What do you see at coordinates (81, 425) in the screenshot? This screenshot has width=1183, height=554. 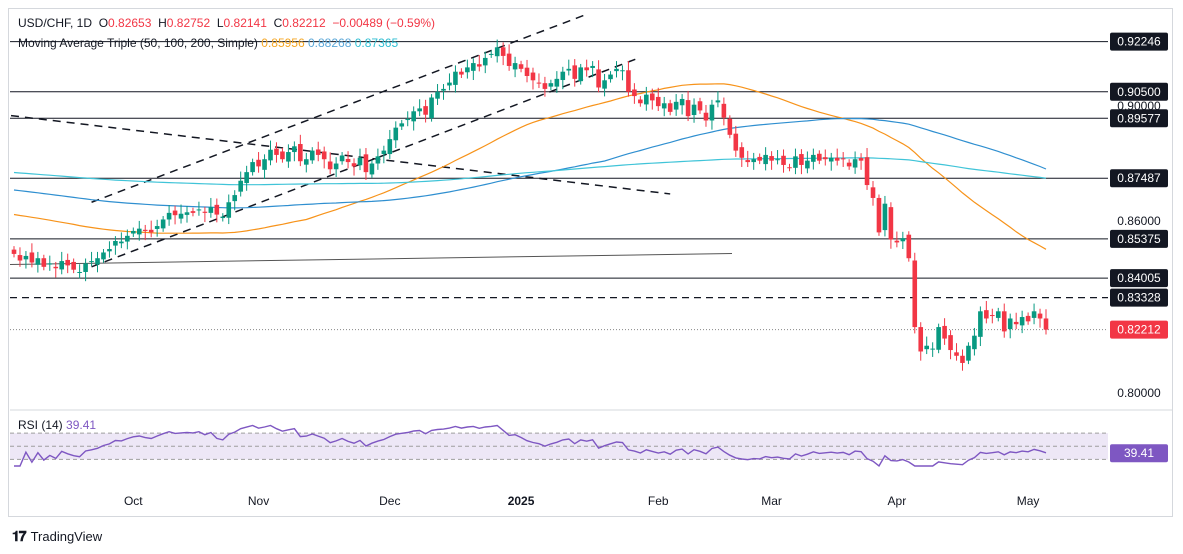 I see `rsi-value: 39.41` at bounding box center [81, 425].